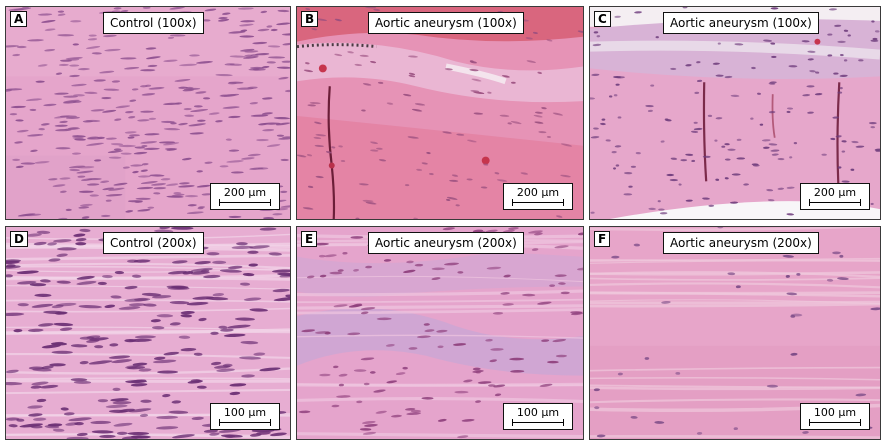  What do you see at coordinates (153, 23) in the screenshot?
I see `panel-title: Control (100x)` at bounding box center [153, 23].